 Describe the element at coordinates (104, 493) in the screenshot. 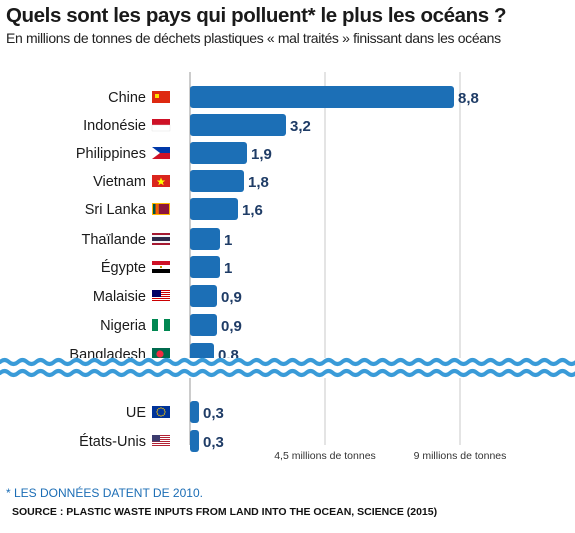

I see `footnote: * LES DONNÉES DATENT DE 2010.` at that location.